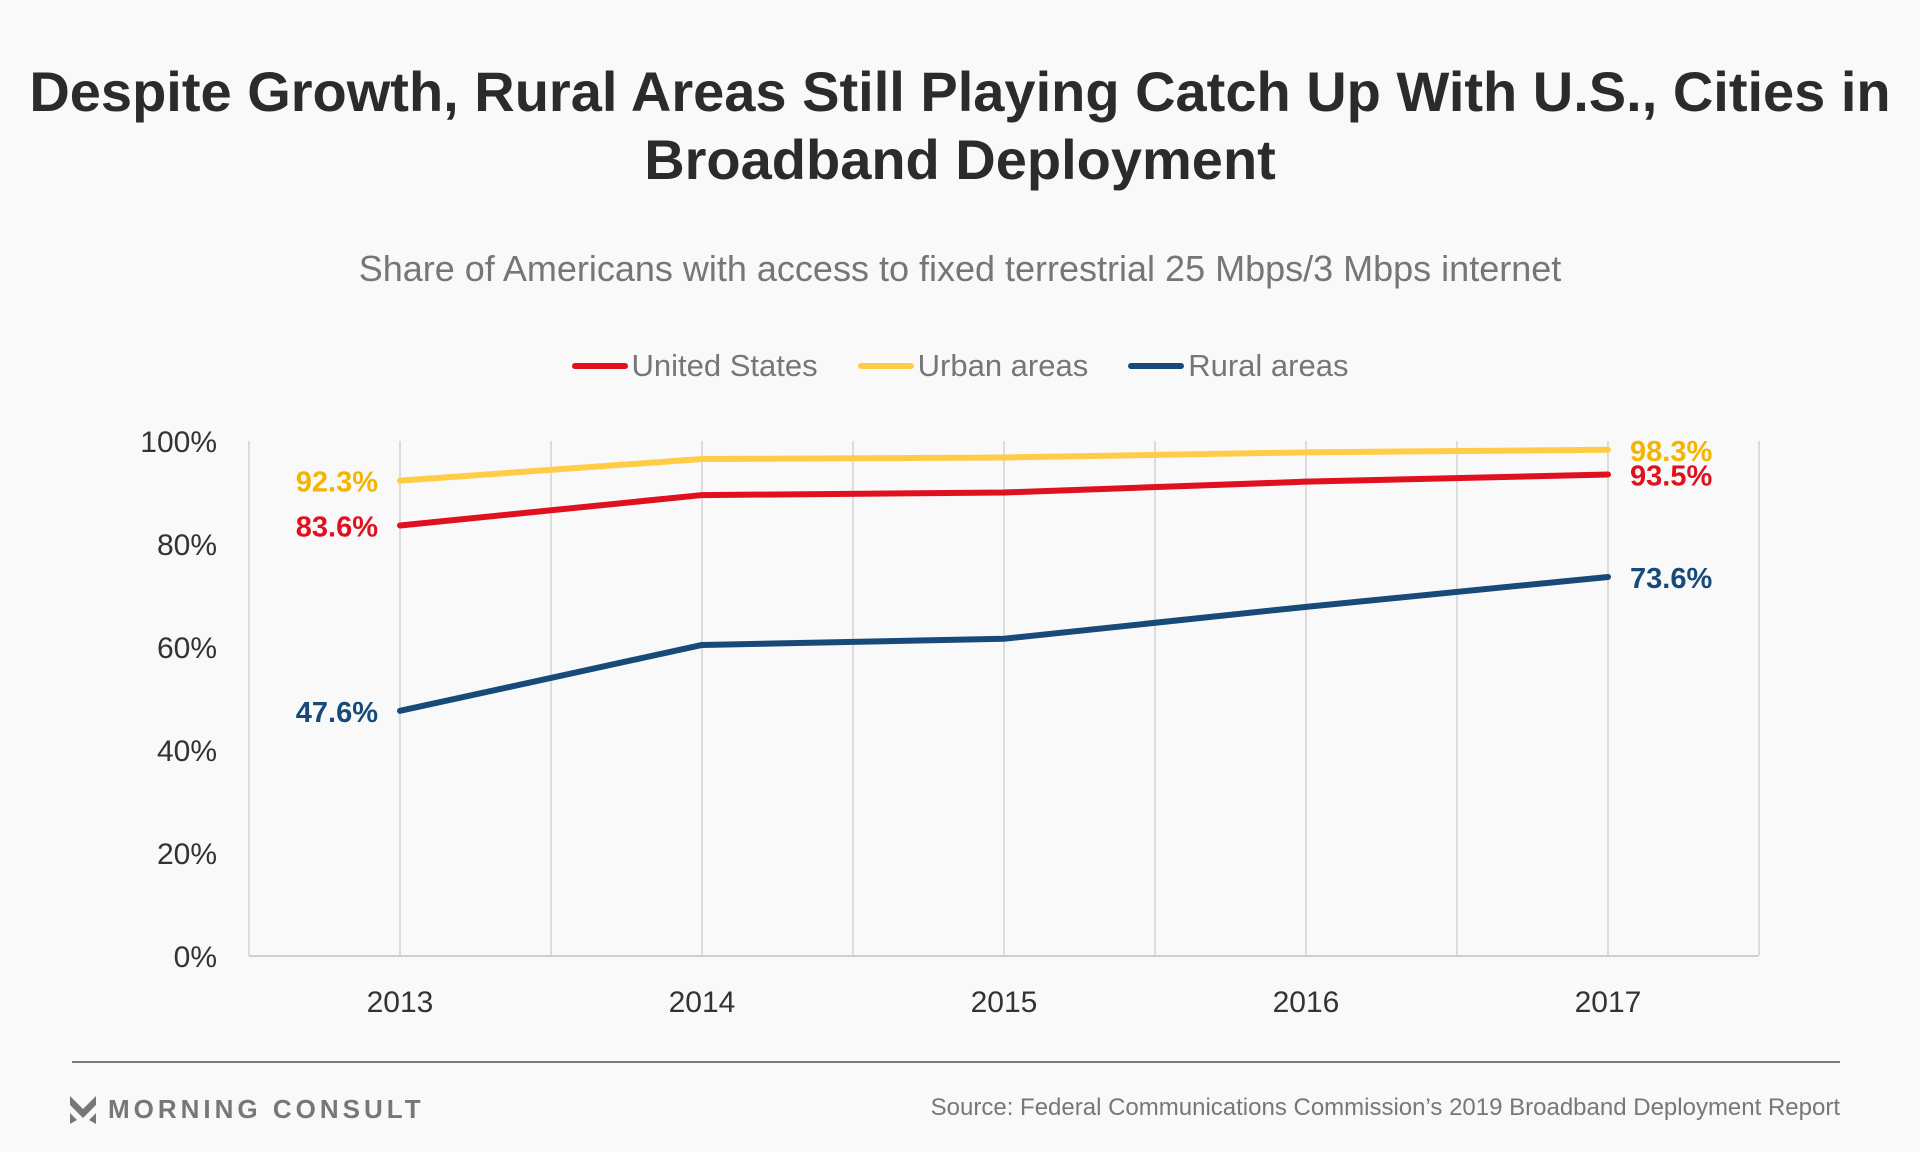 The image size is (1920, 1152). I want to click on data-label-start: 47.6%, so click(337, 713).